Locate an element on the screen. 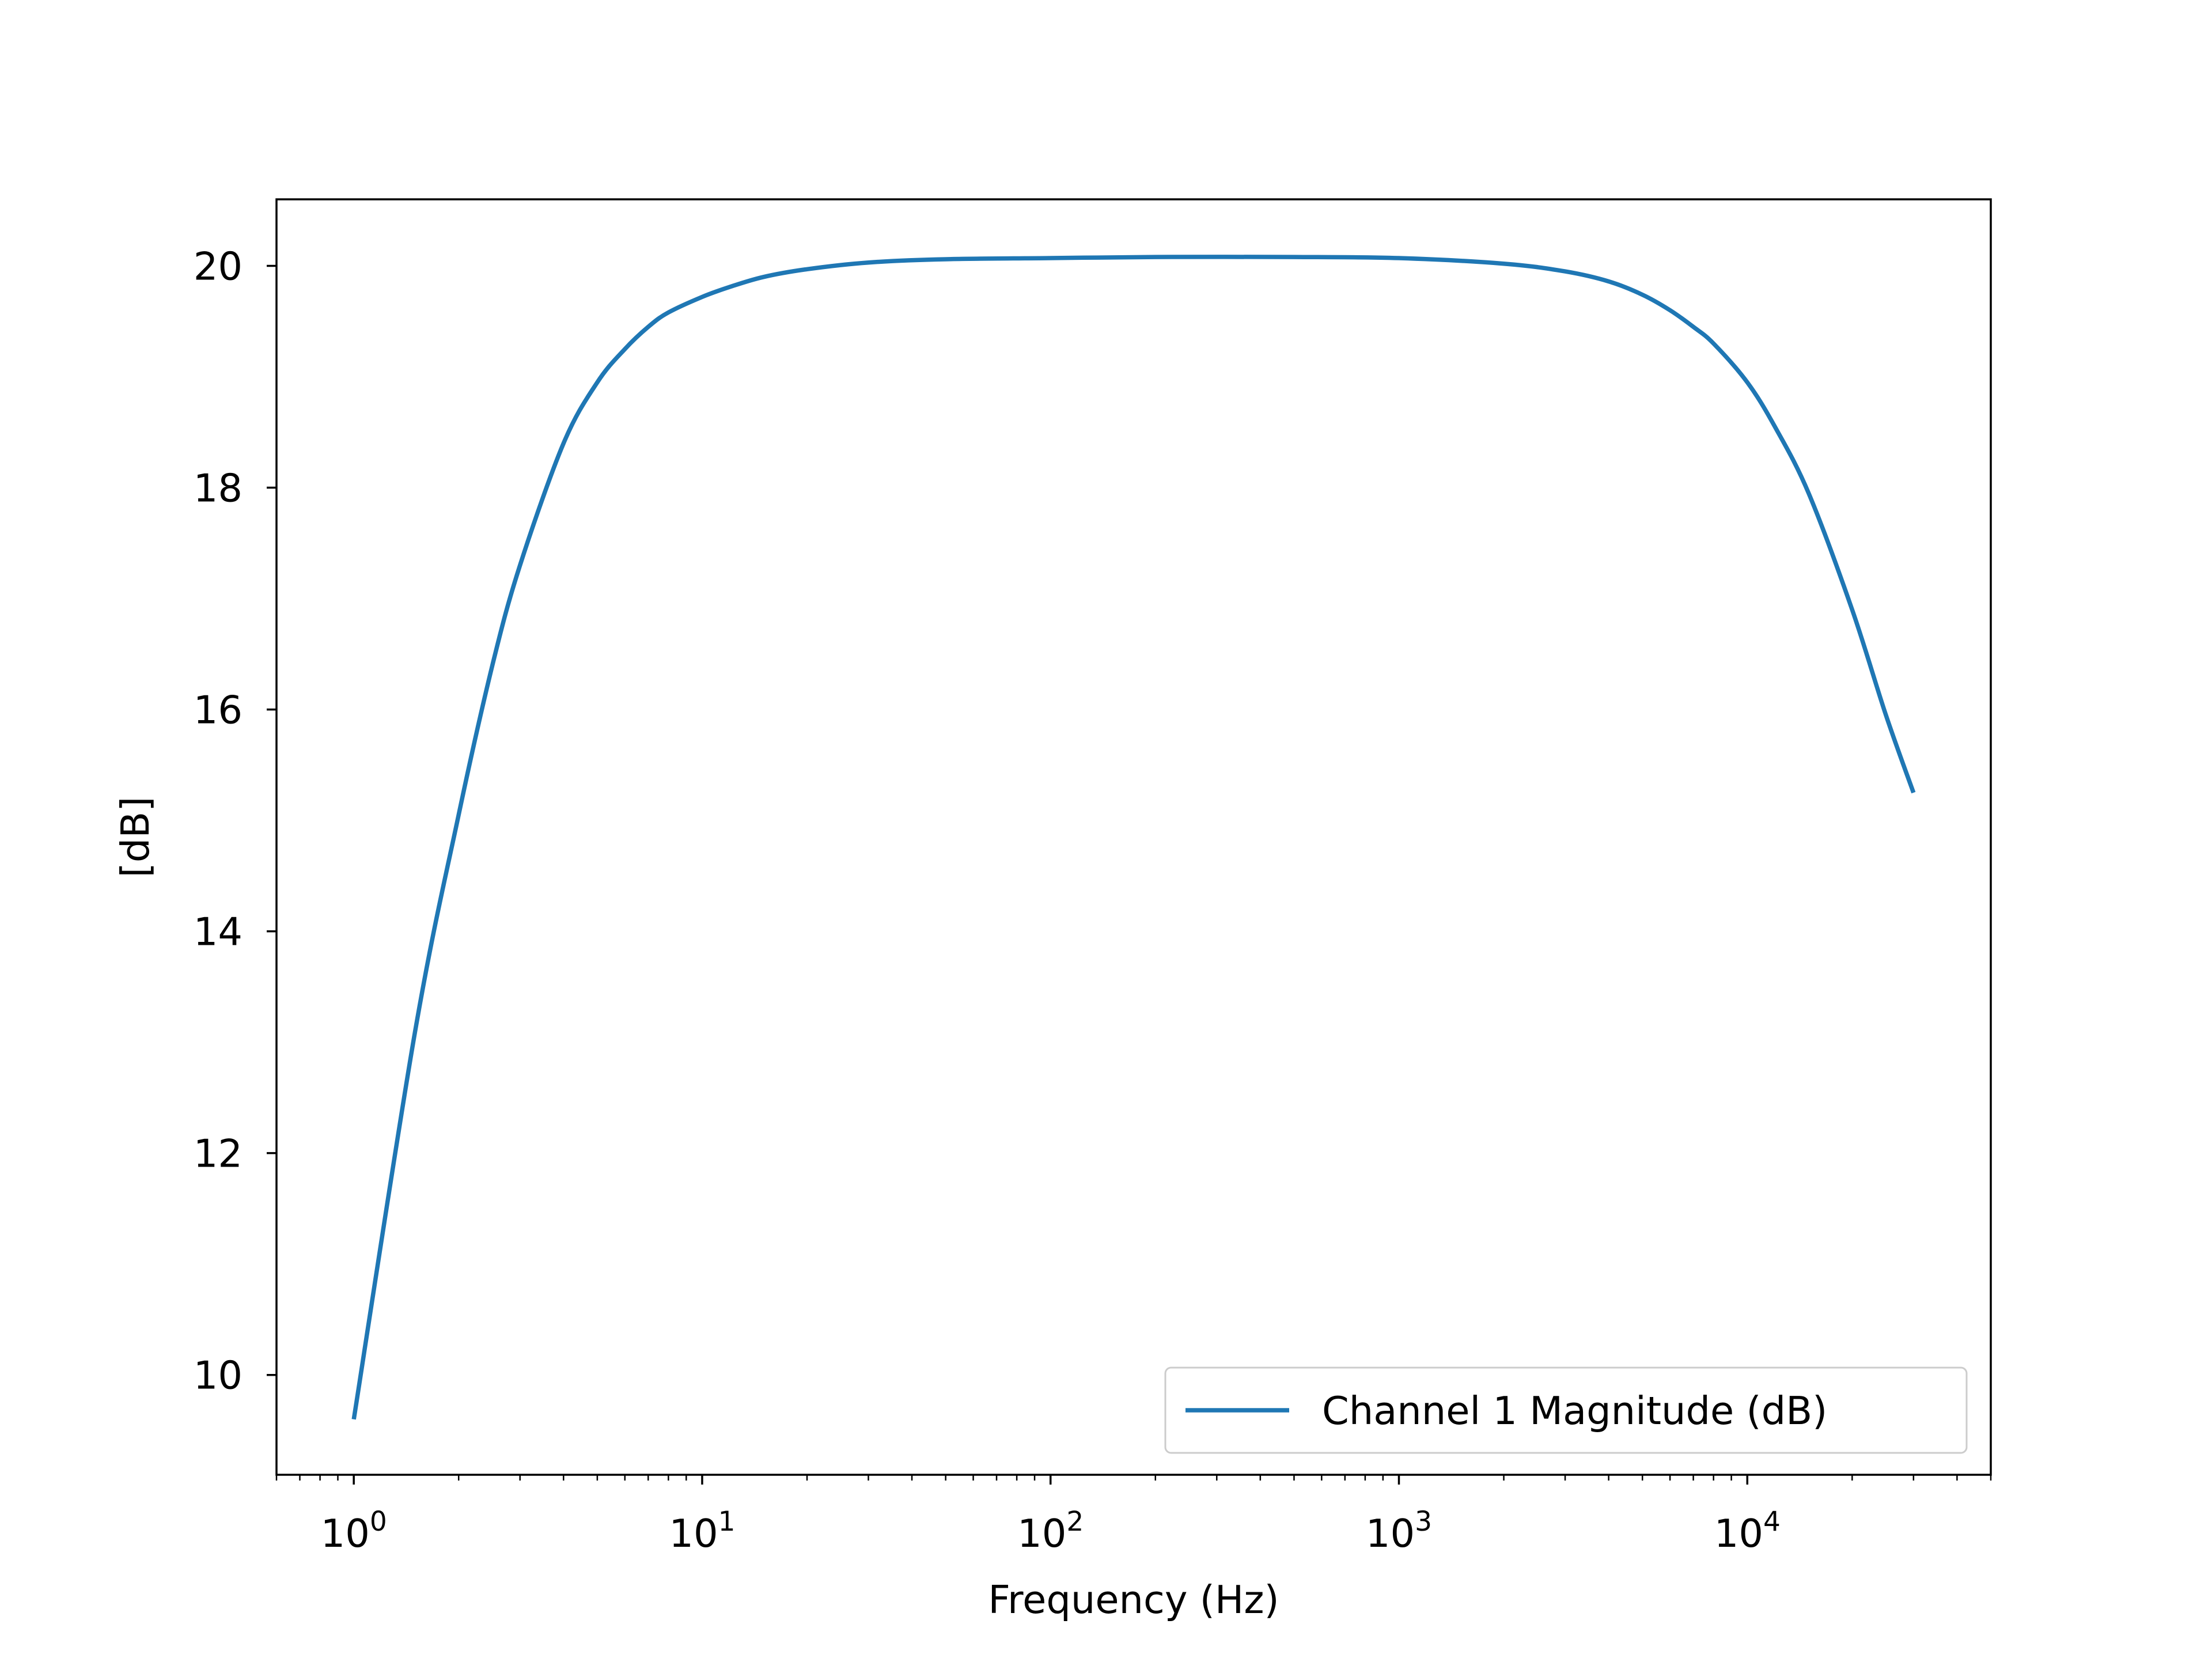  legend-box is located at coordinates (1566, 1410).